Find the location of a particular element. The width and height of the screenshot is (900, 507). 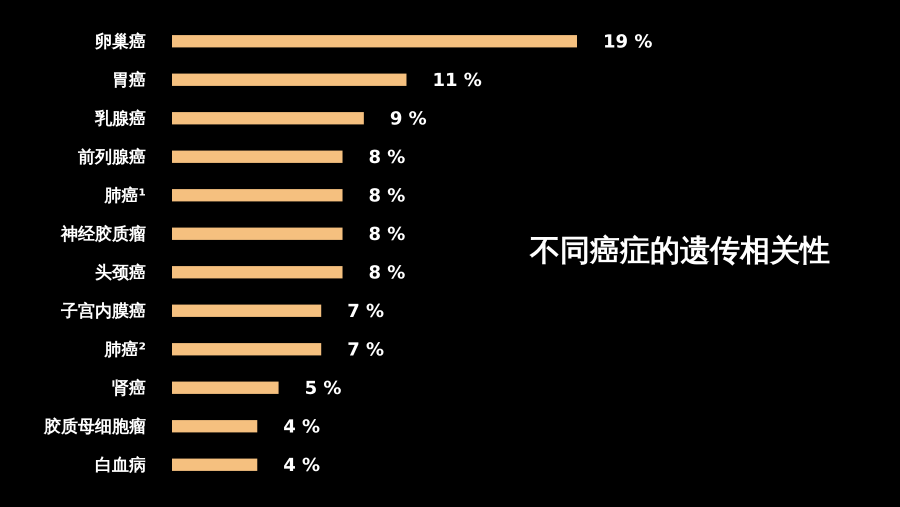

y-tick-label: 胶质母细胞瘤 is located at coordinates (94, 427).